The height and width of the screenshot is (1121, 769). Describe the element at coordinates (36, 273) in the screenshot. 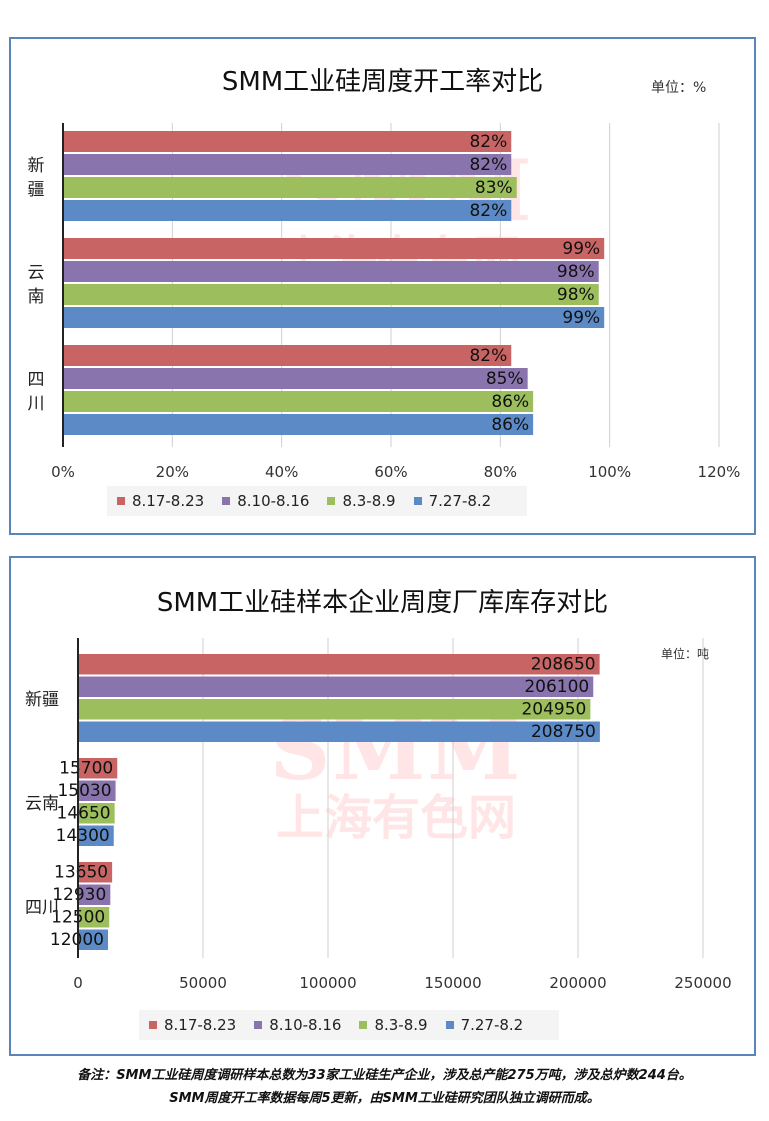

I see `category-label: 云` at that location.